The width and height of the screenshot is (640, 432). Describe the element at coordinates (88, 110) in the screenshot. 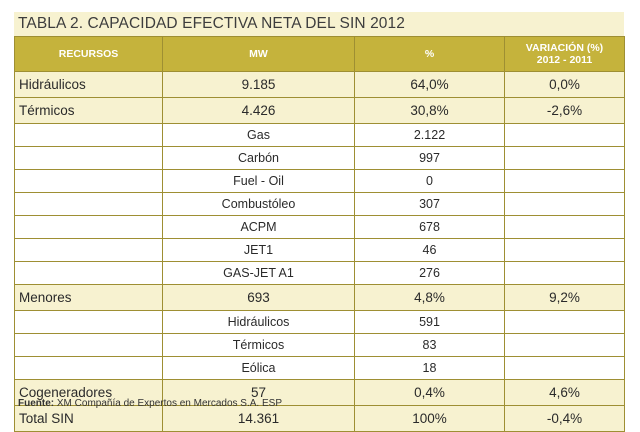

I see `resource-cell: Térmicos` at that location.